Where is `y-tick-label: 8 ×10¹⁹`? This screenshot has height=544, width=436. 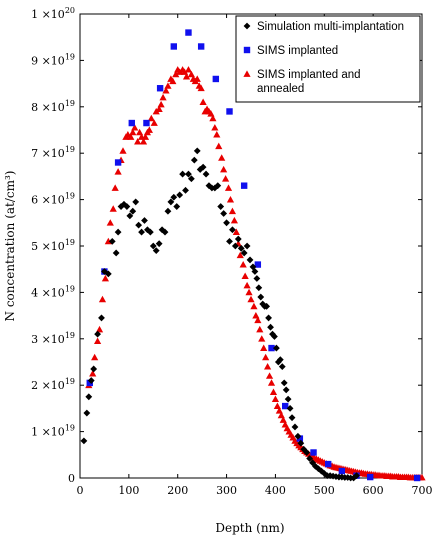
y-tick-label: 8 ×10¹⁹ is located at coordinates (53, 106).